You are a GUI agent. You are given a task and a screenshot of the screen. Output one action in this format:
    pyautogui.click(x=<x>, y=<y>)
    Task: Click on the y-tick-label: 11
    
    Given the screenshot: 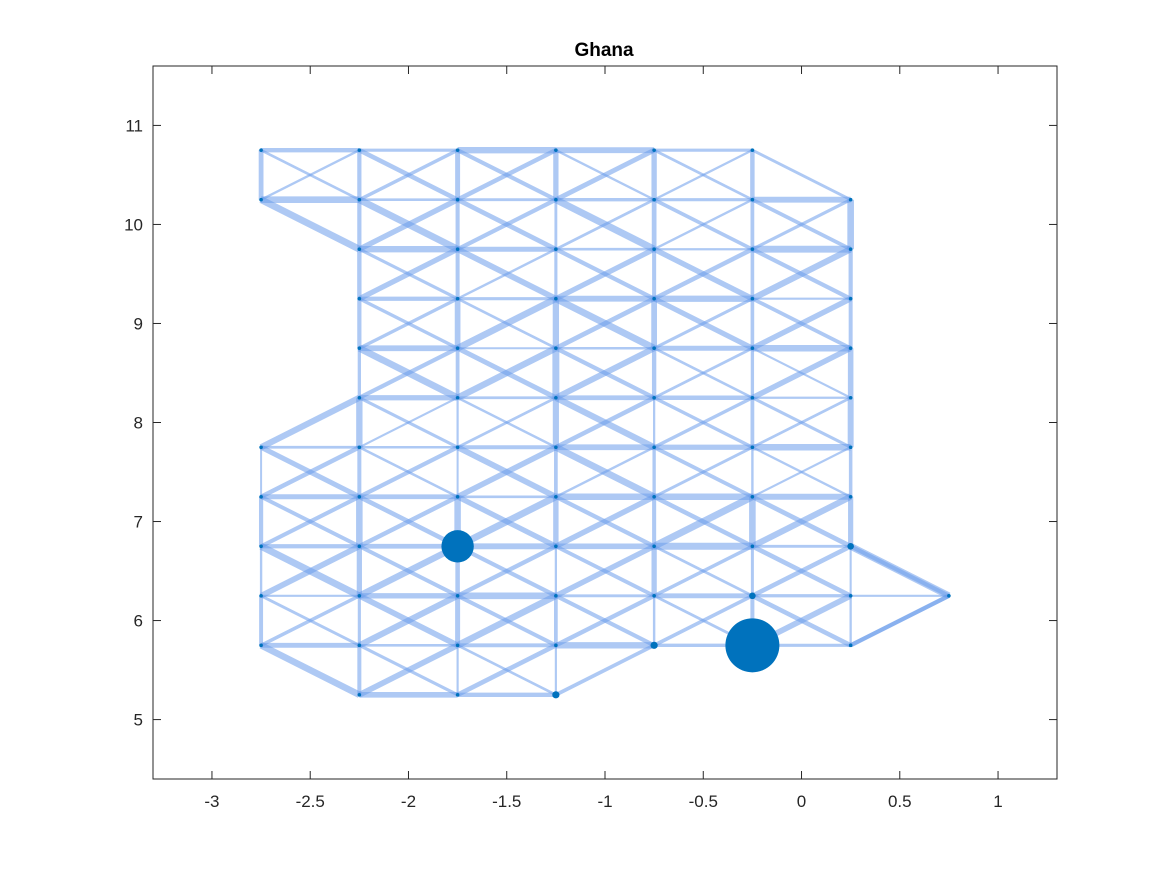 What is the action you would take?
    pyautogui.click(x=134, y=125)
    